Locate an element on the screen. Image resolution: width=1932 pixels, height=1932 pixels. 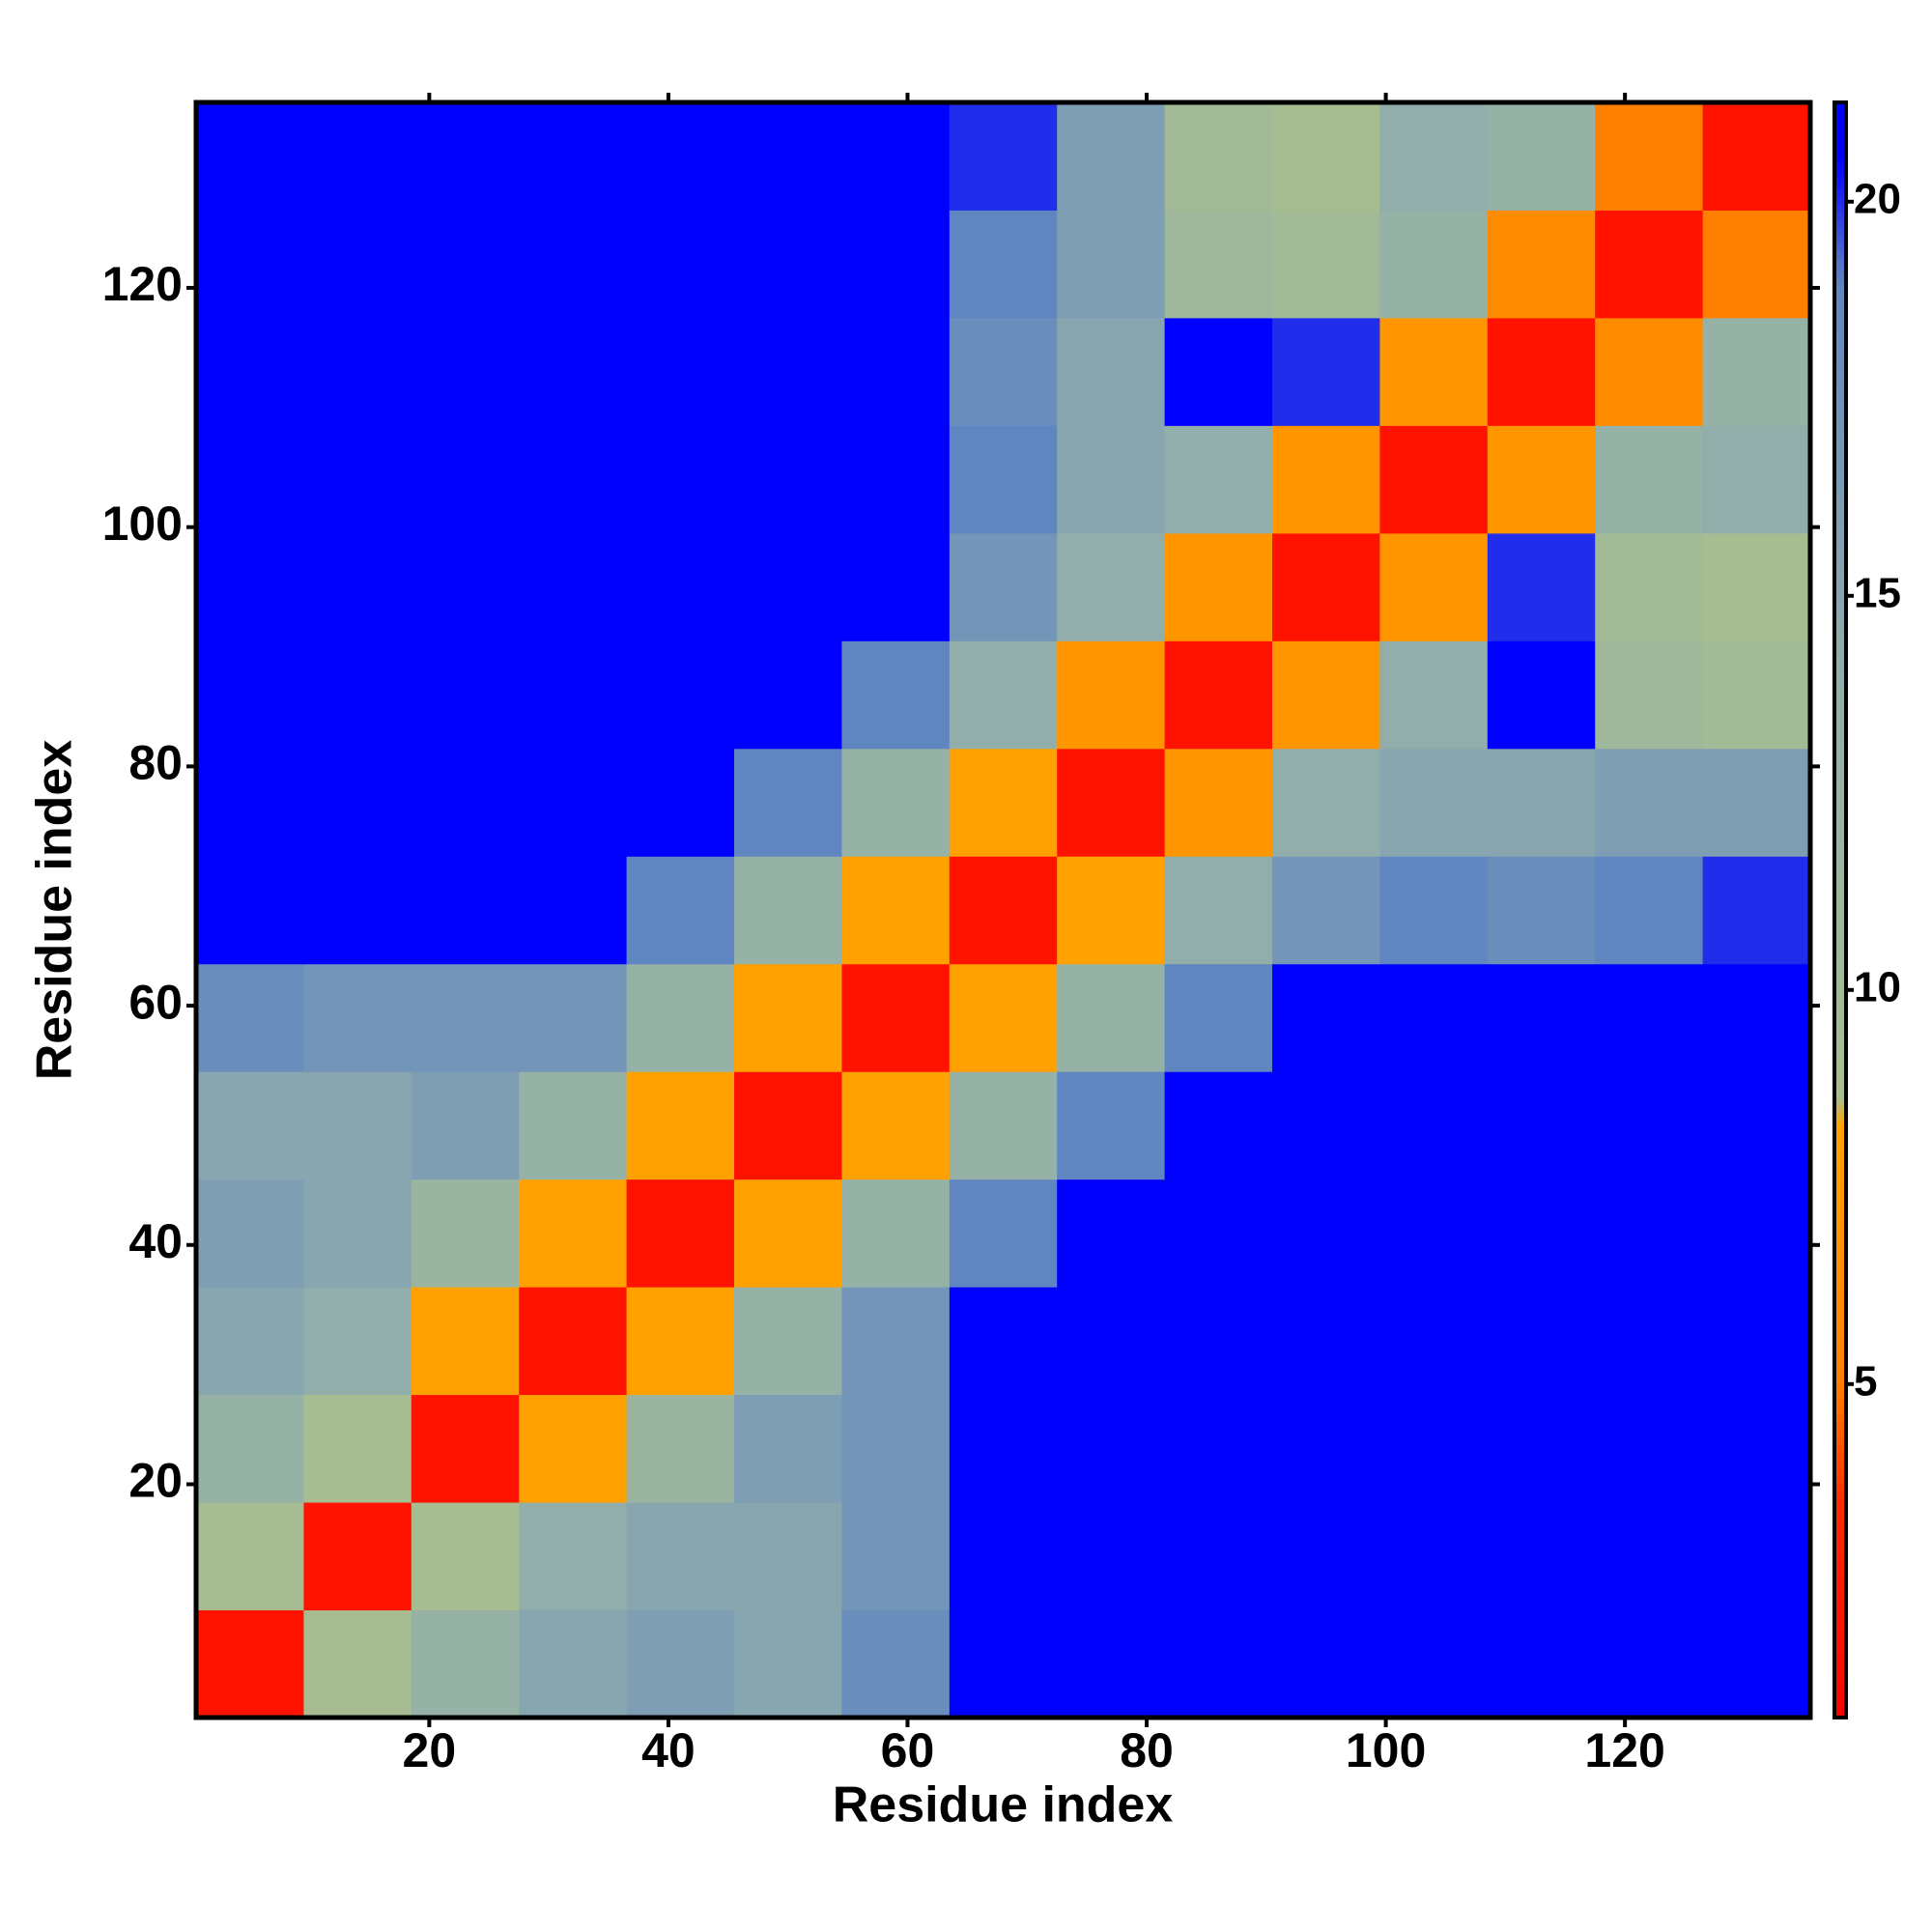
y-tick-label: 100 is located at coordinates (142, 524).